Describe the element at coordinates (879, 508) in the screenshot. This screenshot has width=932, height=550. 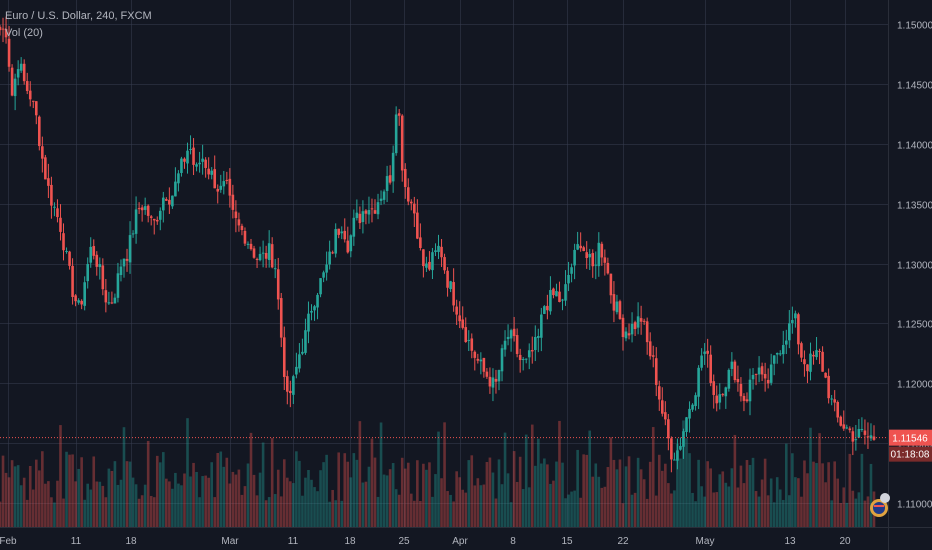
I see `event-flag-inner` at that location.